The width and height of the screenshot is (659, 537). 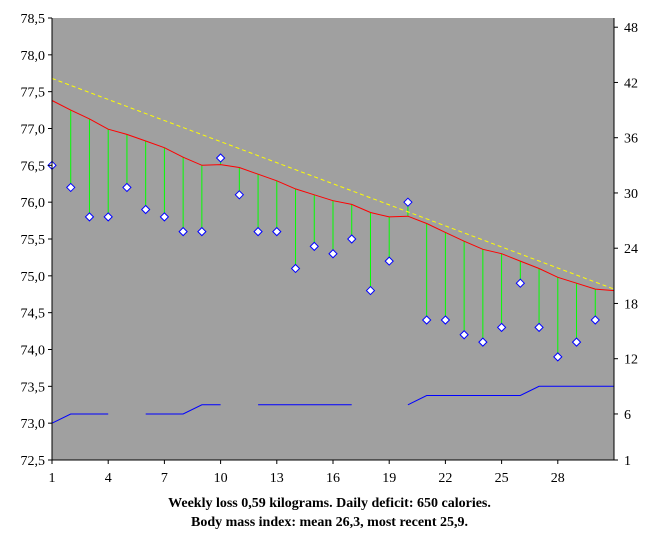 I want to click on right-tick-label: 30, so click(x=631, y=194).